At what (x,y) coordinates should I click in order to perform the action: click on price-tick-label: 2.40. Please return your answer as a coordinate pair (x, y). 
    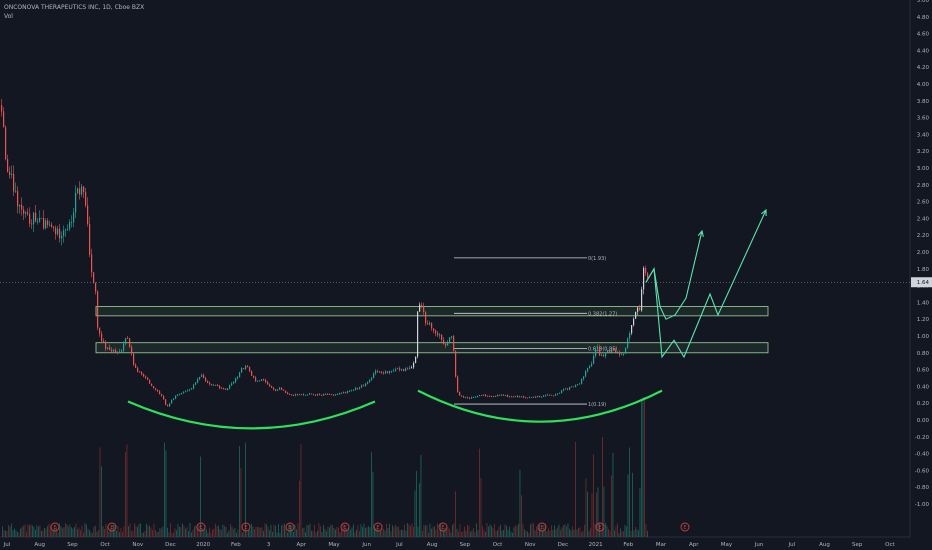
    Looking at the image, I should click on (923, 219).